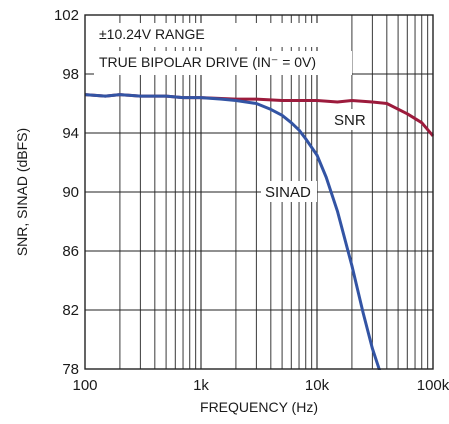 The image size is (449, 424). What do you see at coordinates (208, 35) in the screenshot?
I see `annotation-range-bg` at bounding box center [208, 35].